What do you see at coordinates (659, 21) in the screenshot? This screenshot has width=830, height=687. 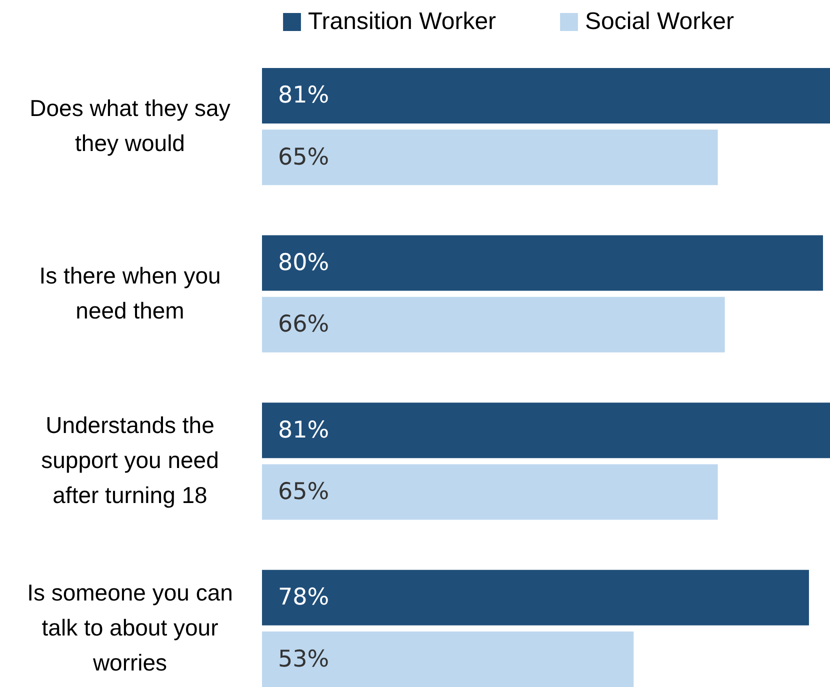 I see `legend-label: Social Worker` at bounding box center [659, 21].